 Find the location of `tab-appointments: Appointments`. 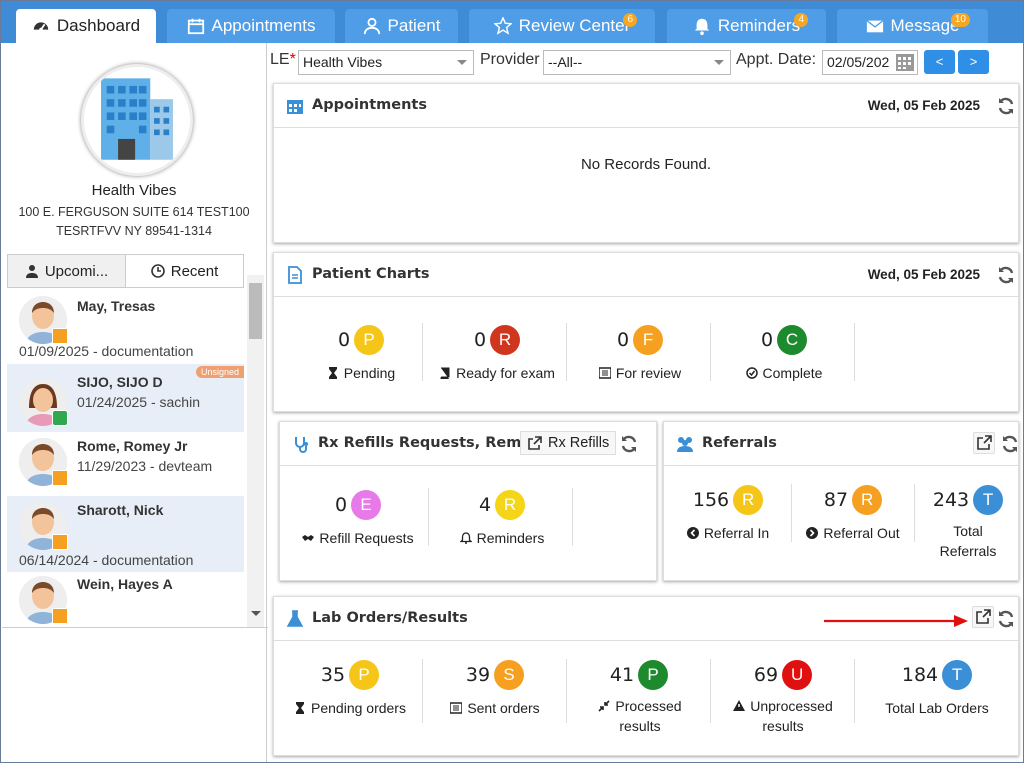

tab-appointments: Appointments is located at coordinates (251, 26).